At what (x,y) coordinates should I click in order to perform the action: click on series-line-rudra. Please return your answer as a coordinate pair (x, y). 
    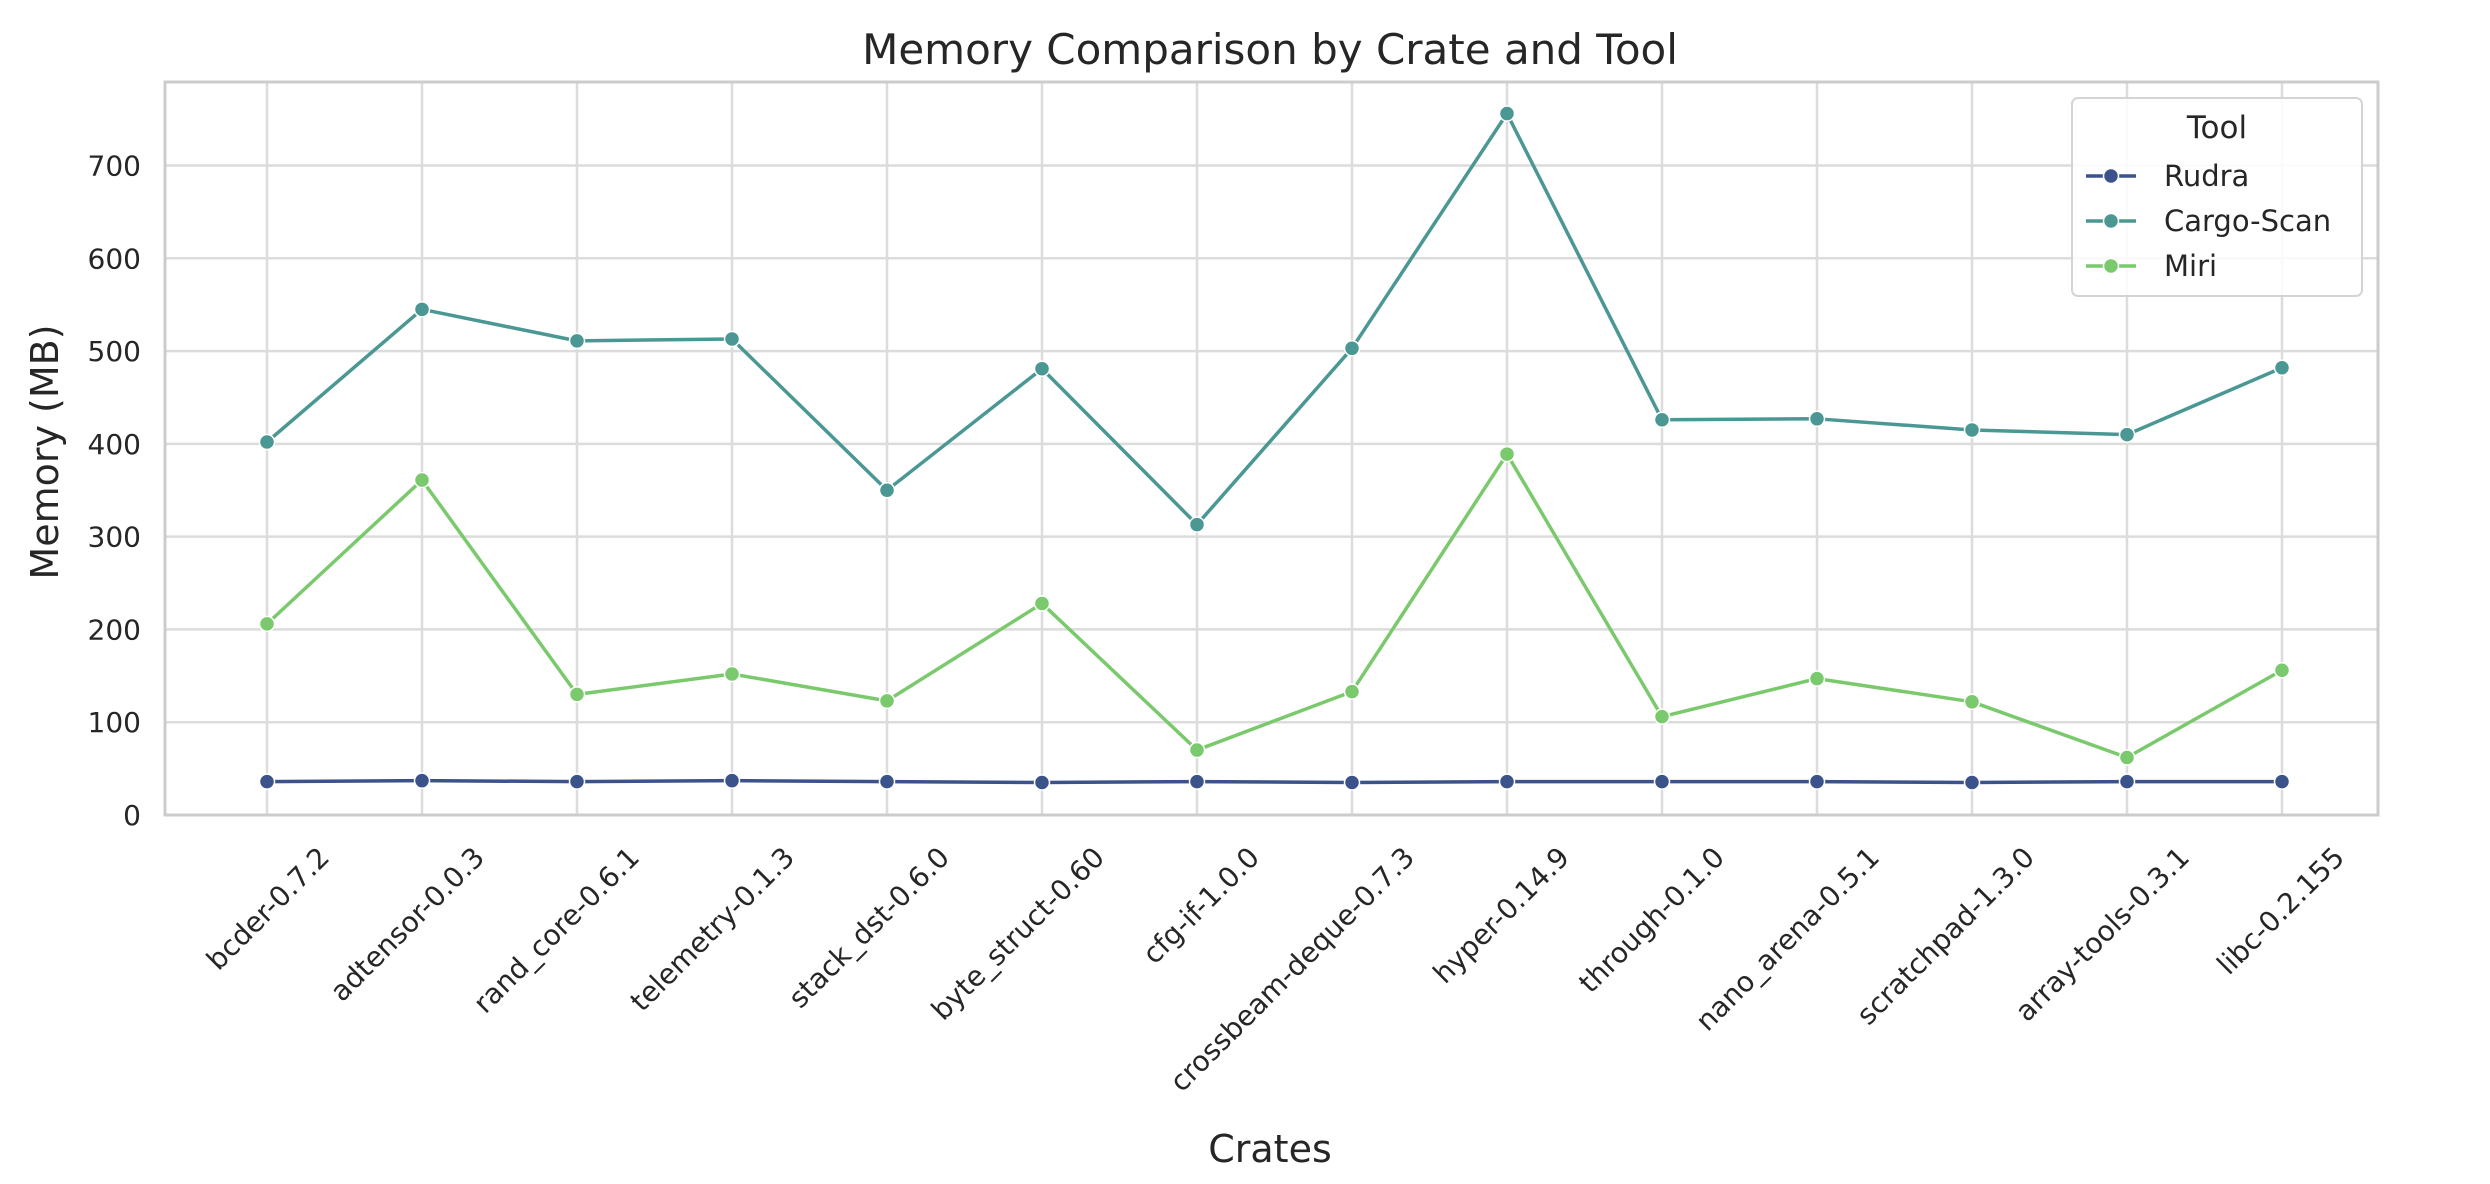
    Looking at the image, I should click on (1274, 781).